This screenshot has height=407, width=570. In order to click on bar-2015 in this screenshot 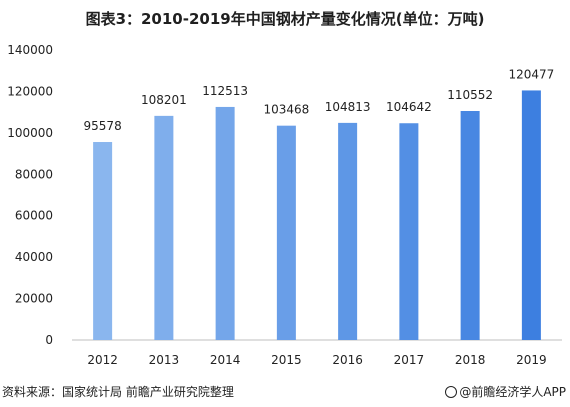, I will do `click(286, 232)`.